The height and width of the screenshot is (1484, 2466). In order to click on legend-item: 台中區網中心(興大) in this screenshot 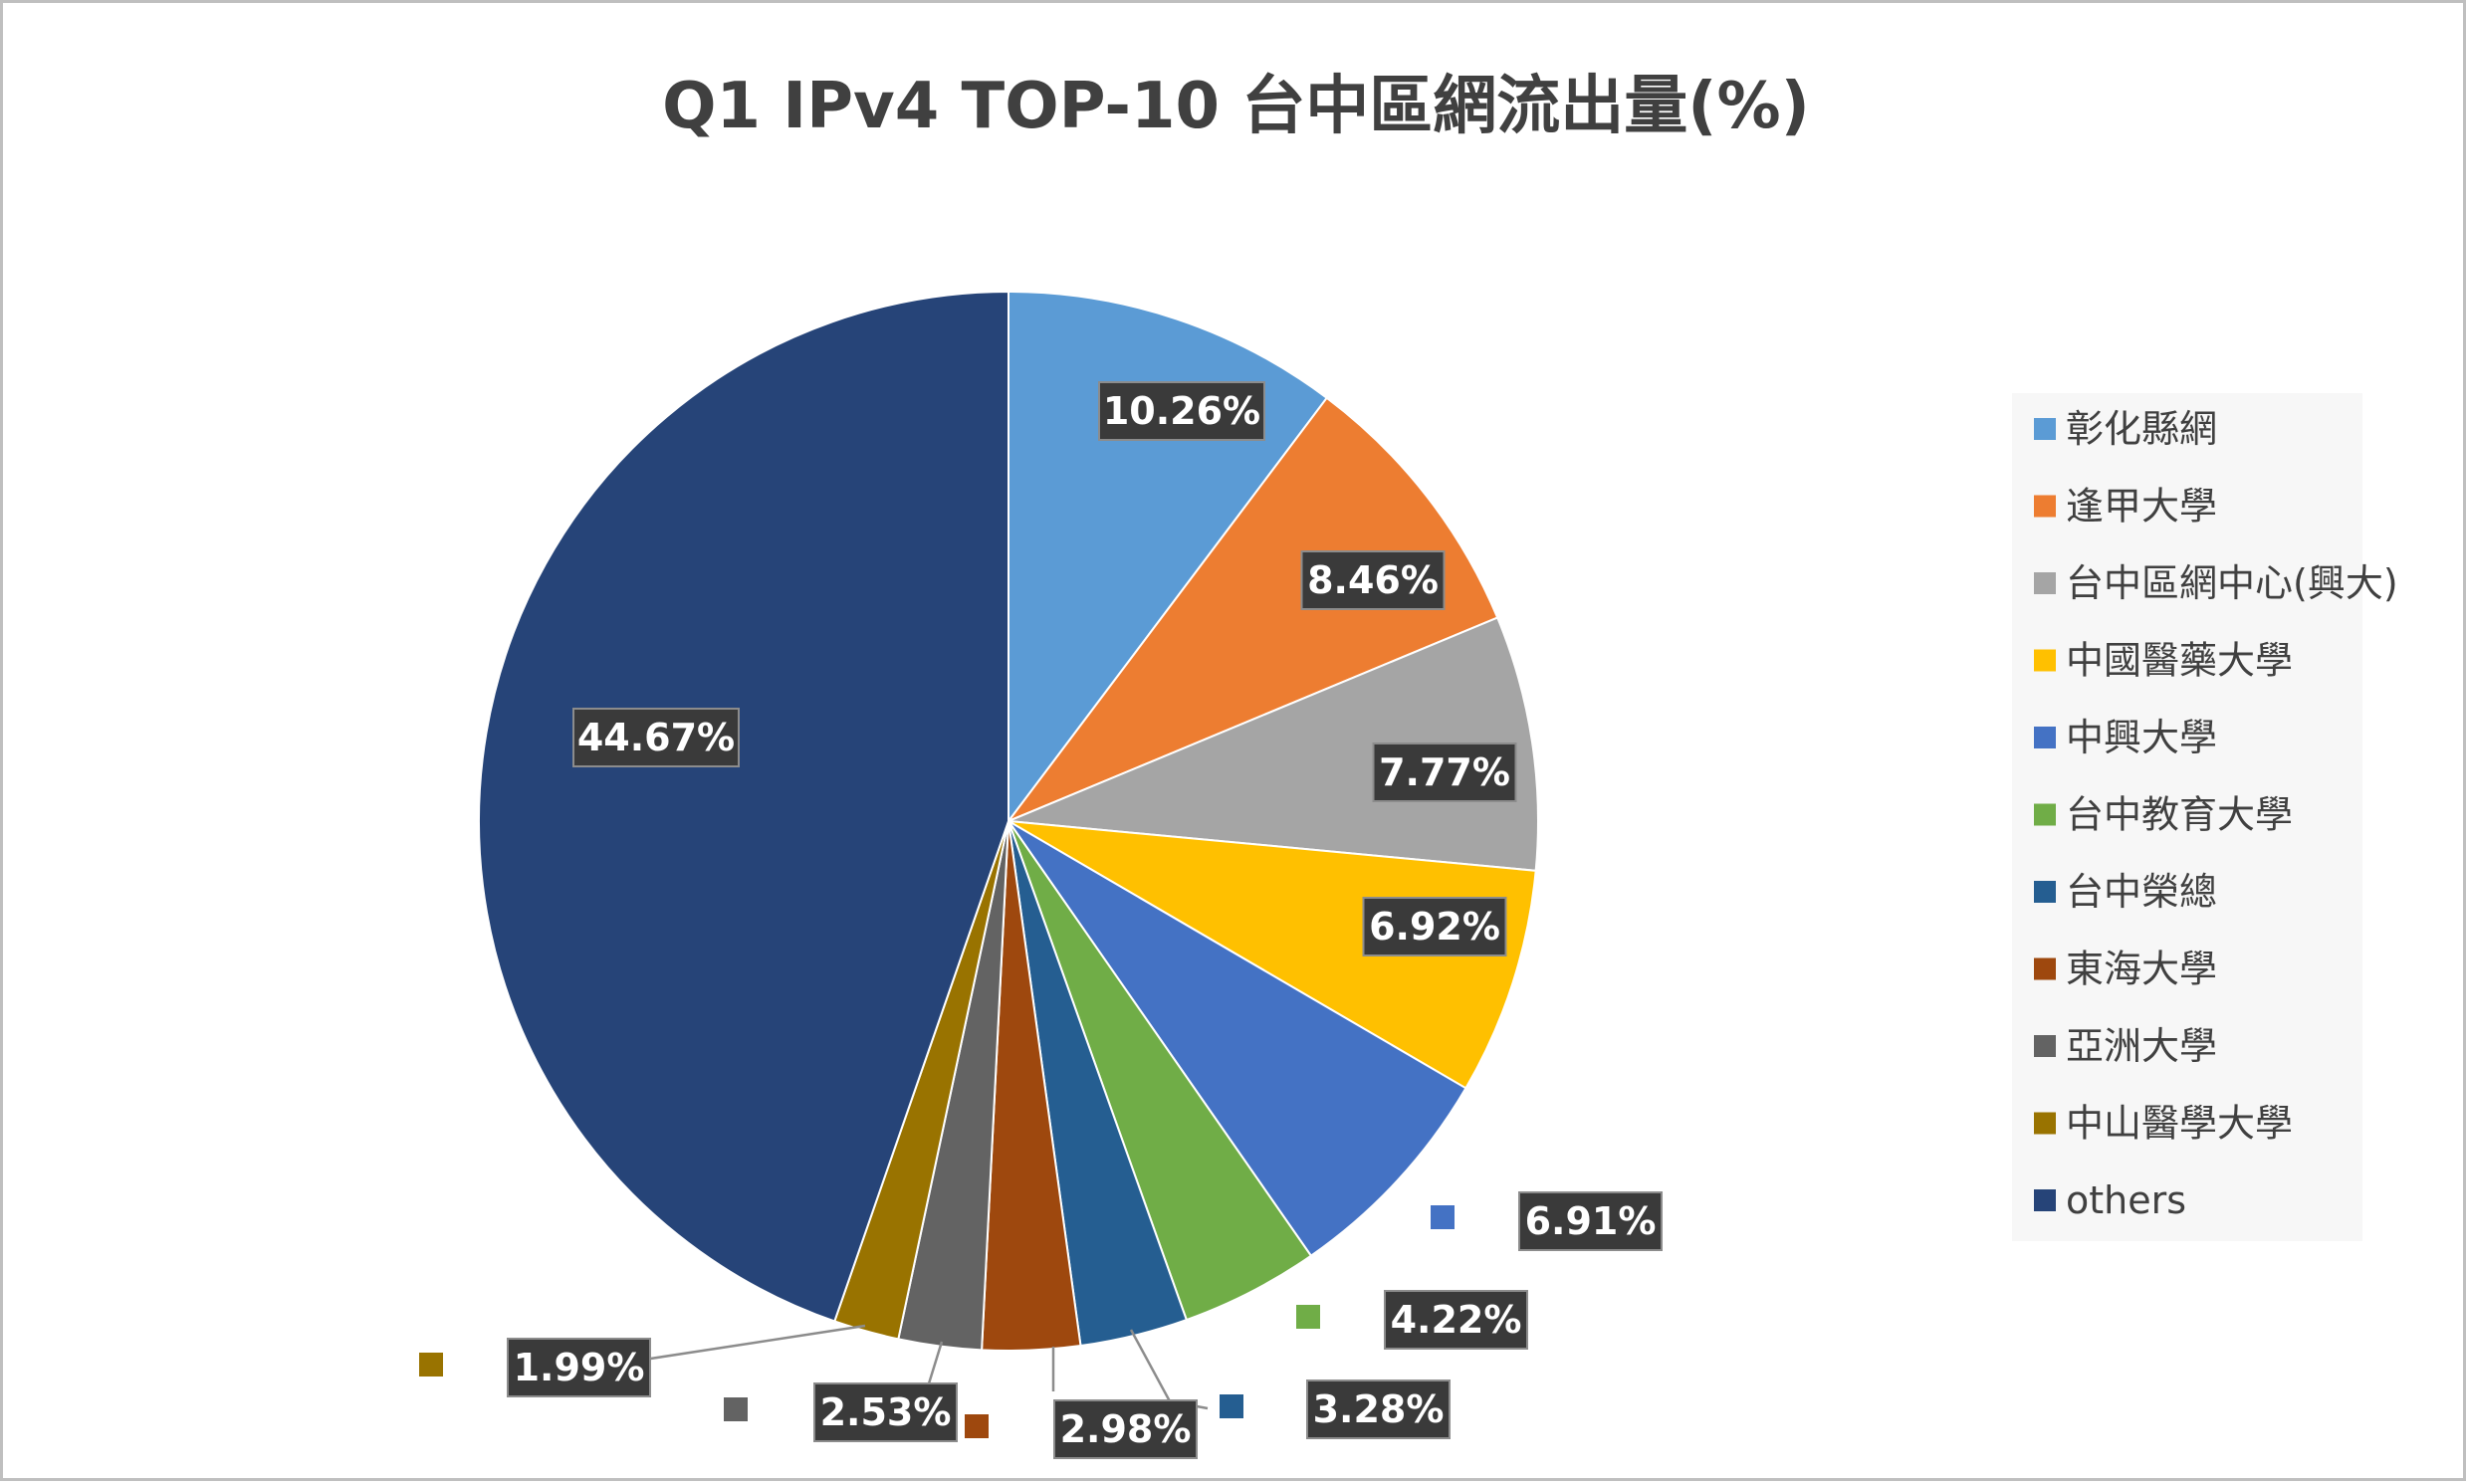, I will do `click(2216, 583)`.